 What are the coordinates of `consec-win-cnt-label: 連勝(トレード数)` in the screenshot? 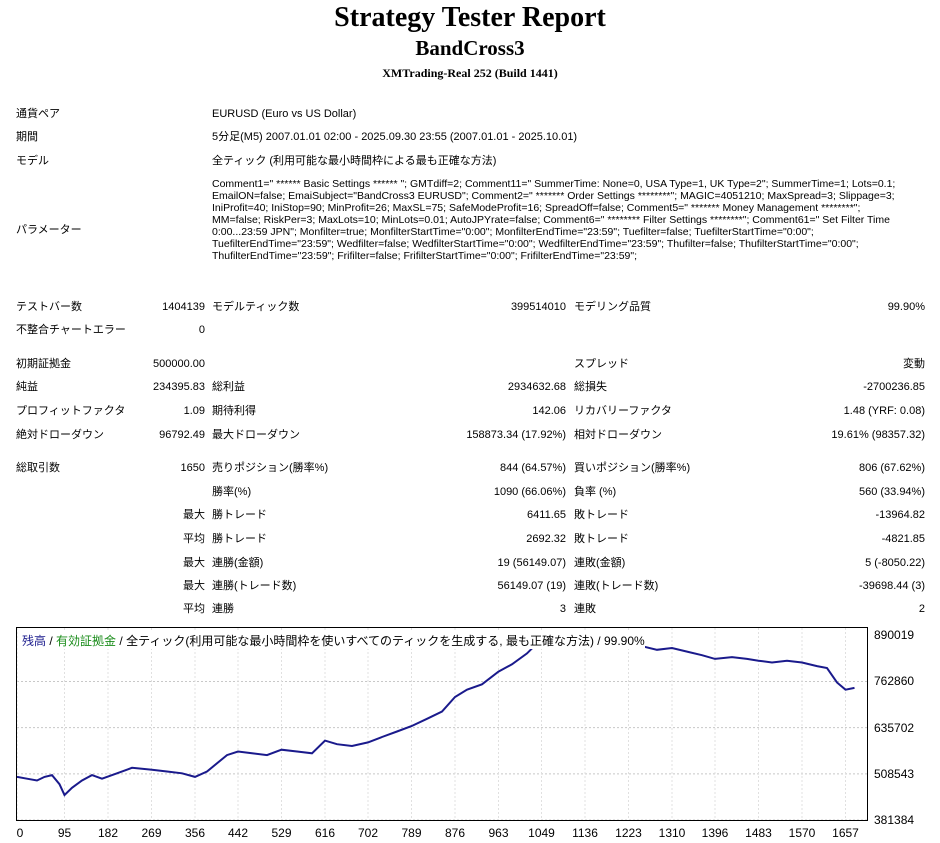 It's located at (254, 586).